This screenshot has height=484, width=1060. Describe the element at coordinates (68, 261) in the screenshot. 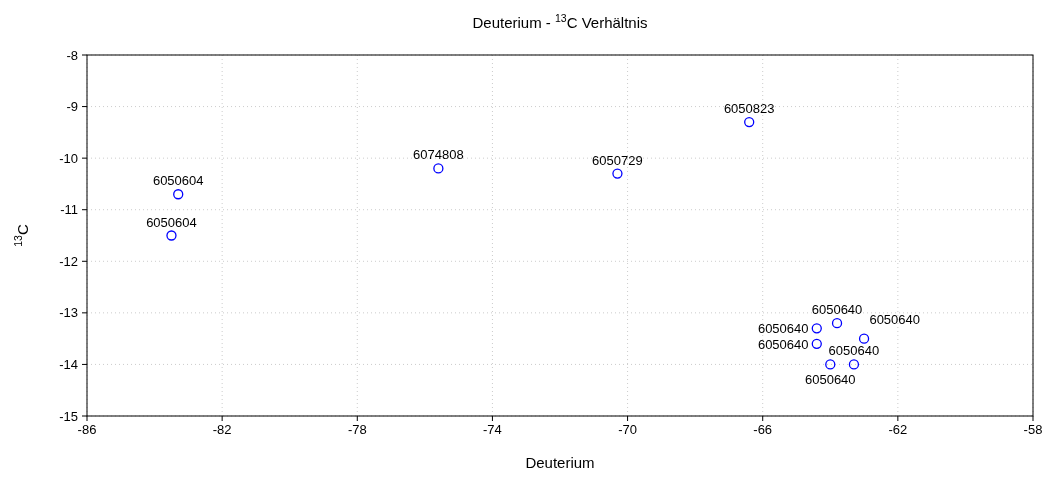

I see `y-tick-label: -12` at that location.